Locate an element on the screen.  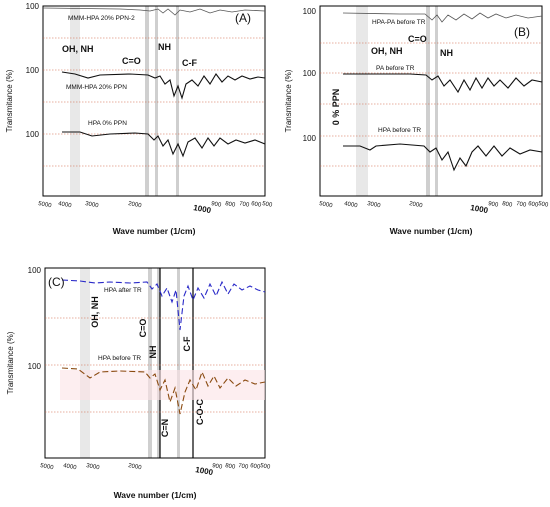
trace-label: MMM-HPA 20% PPN-2 is located at coordinates (101, 18).